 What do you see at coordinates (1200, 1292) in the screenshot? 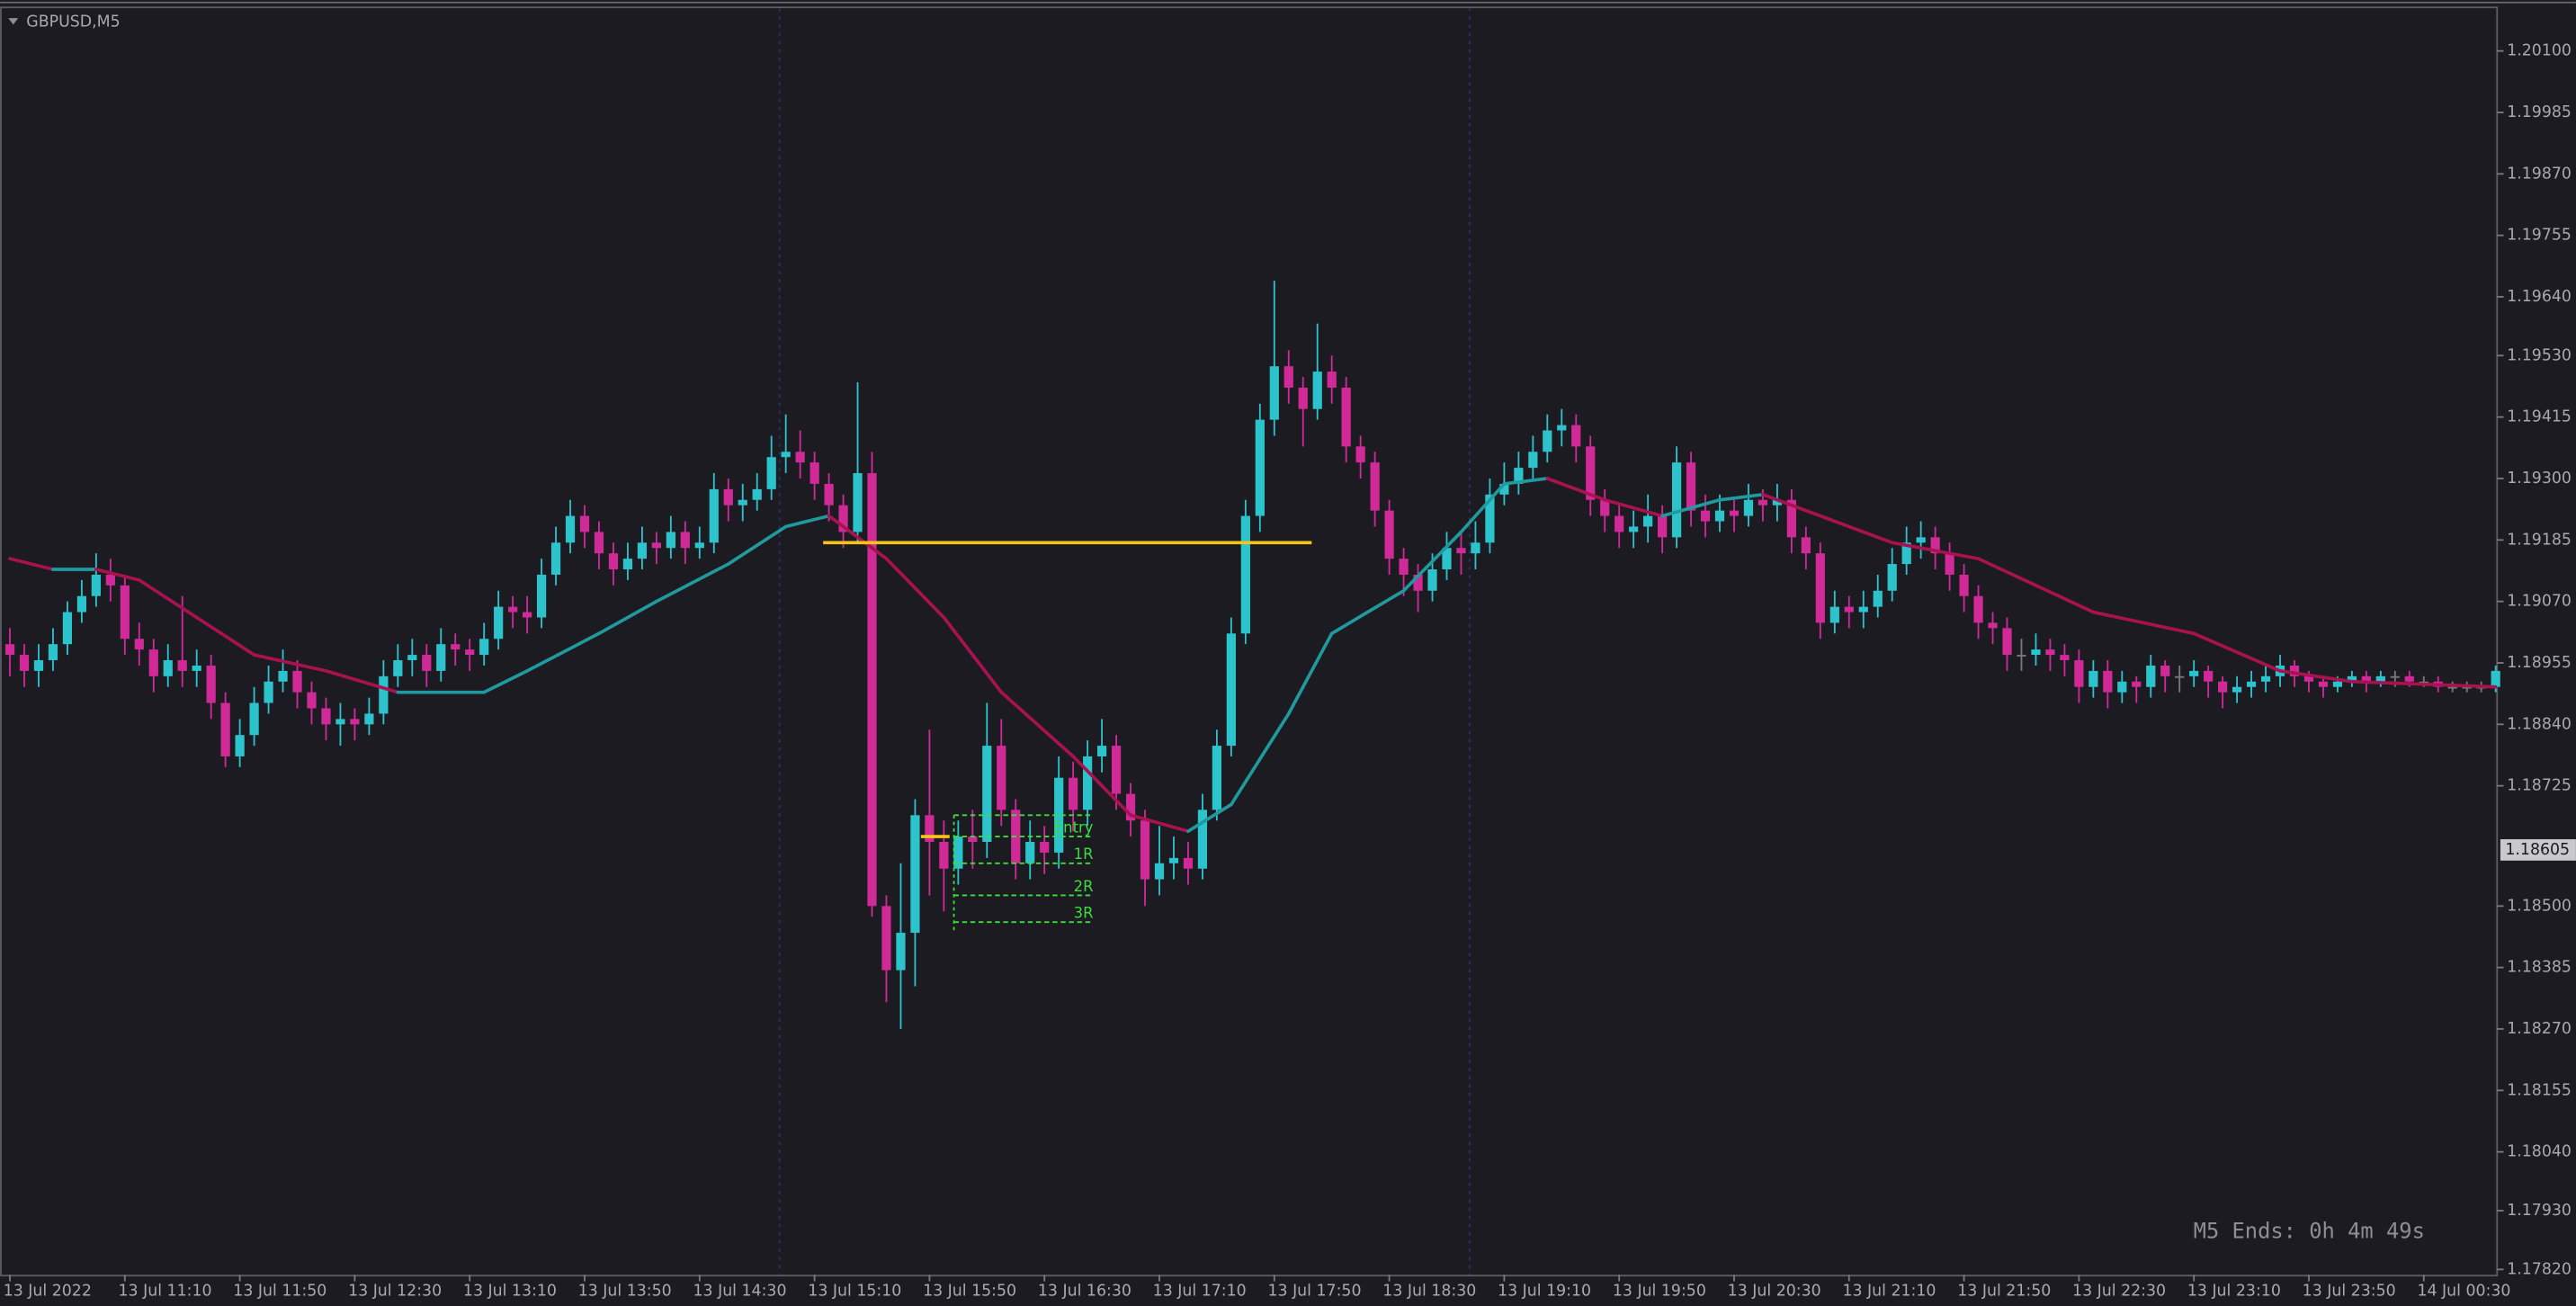
I see `x-tick-label: 13 Jul 17:10` at bounding box center [1200, 1292].